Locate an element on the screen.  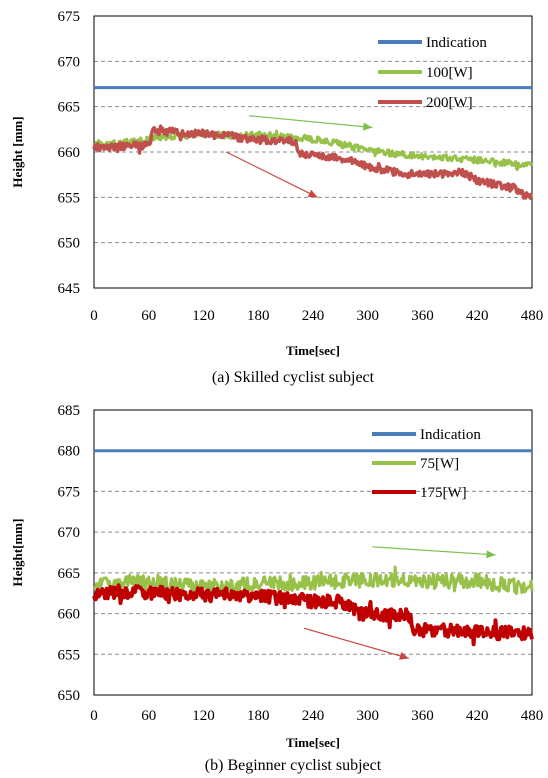
y-axis-title: Height [mm] is located at coordinates (17, 151).